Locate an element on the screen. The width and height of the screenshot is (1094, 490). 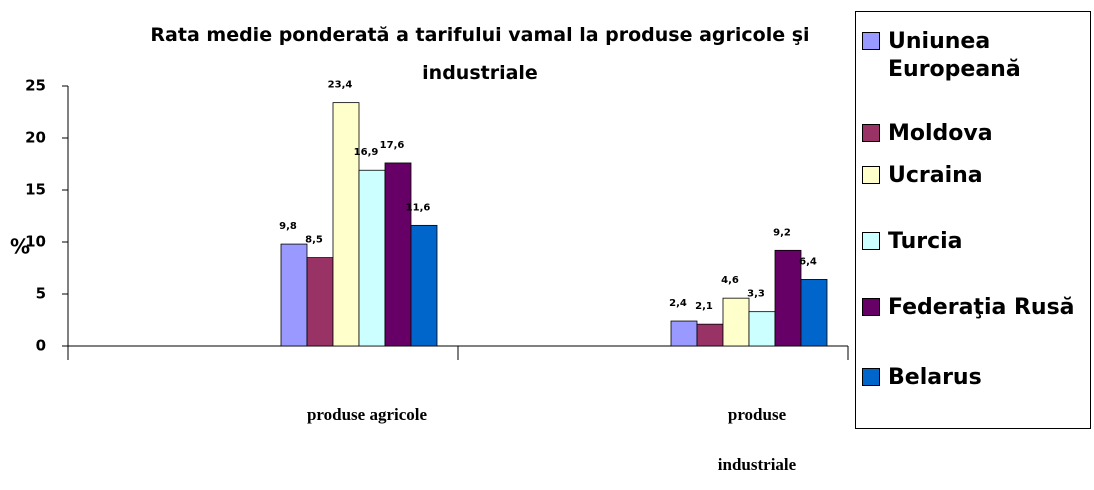
legend-entry: Uniunea Europeană is located at coordinates (975, 56).